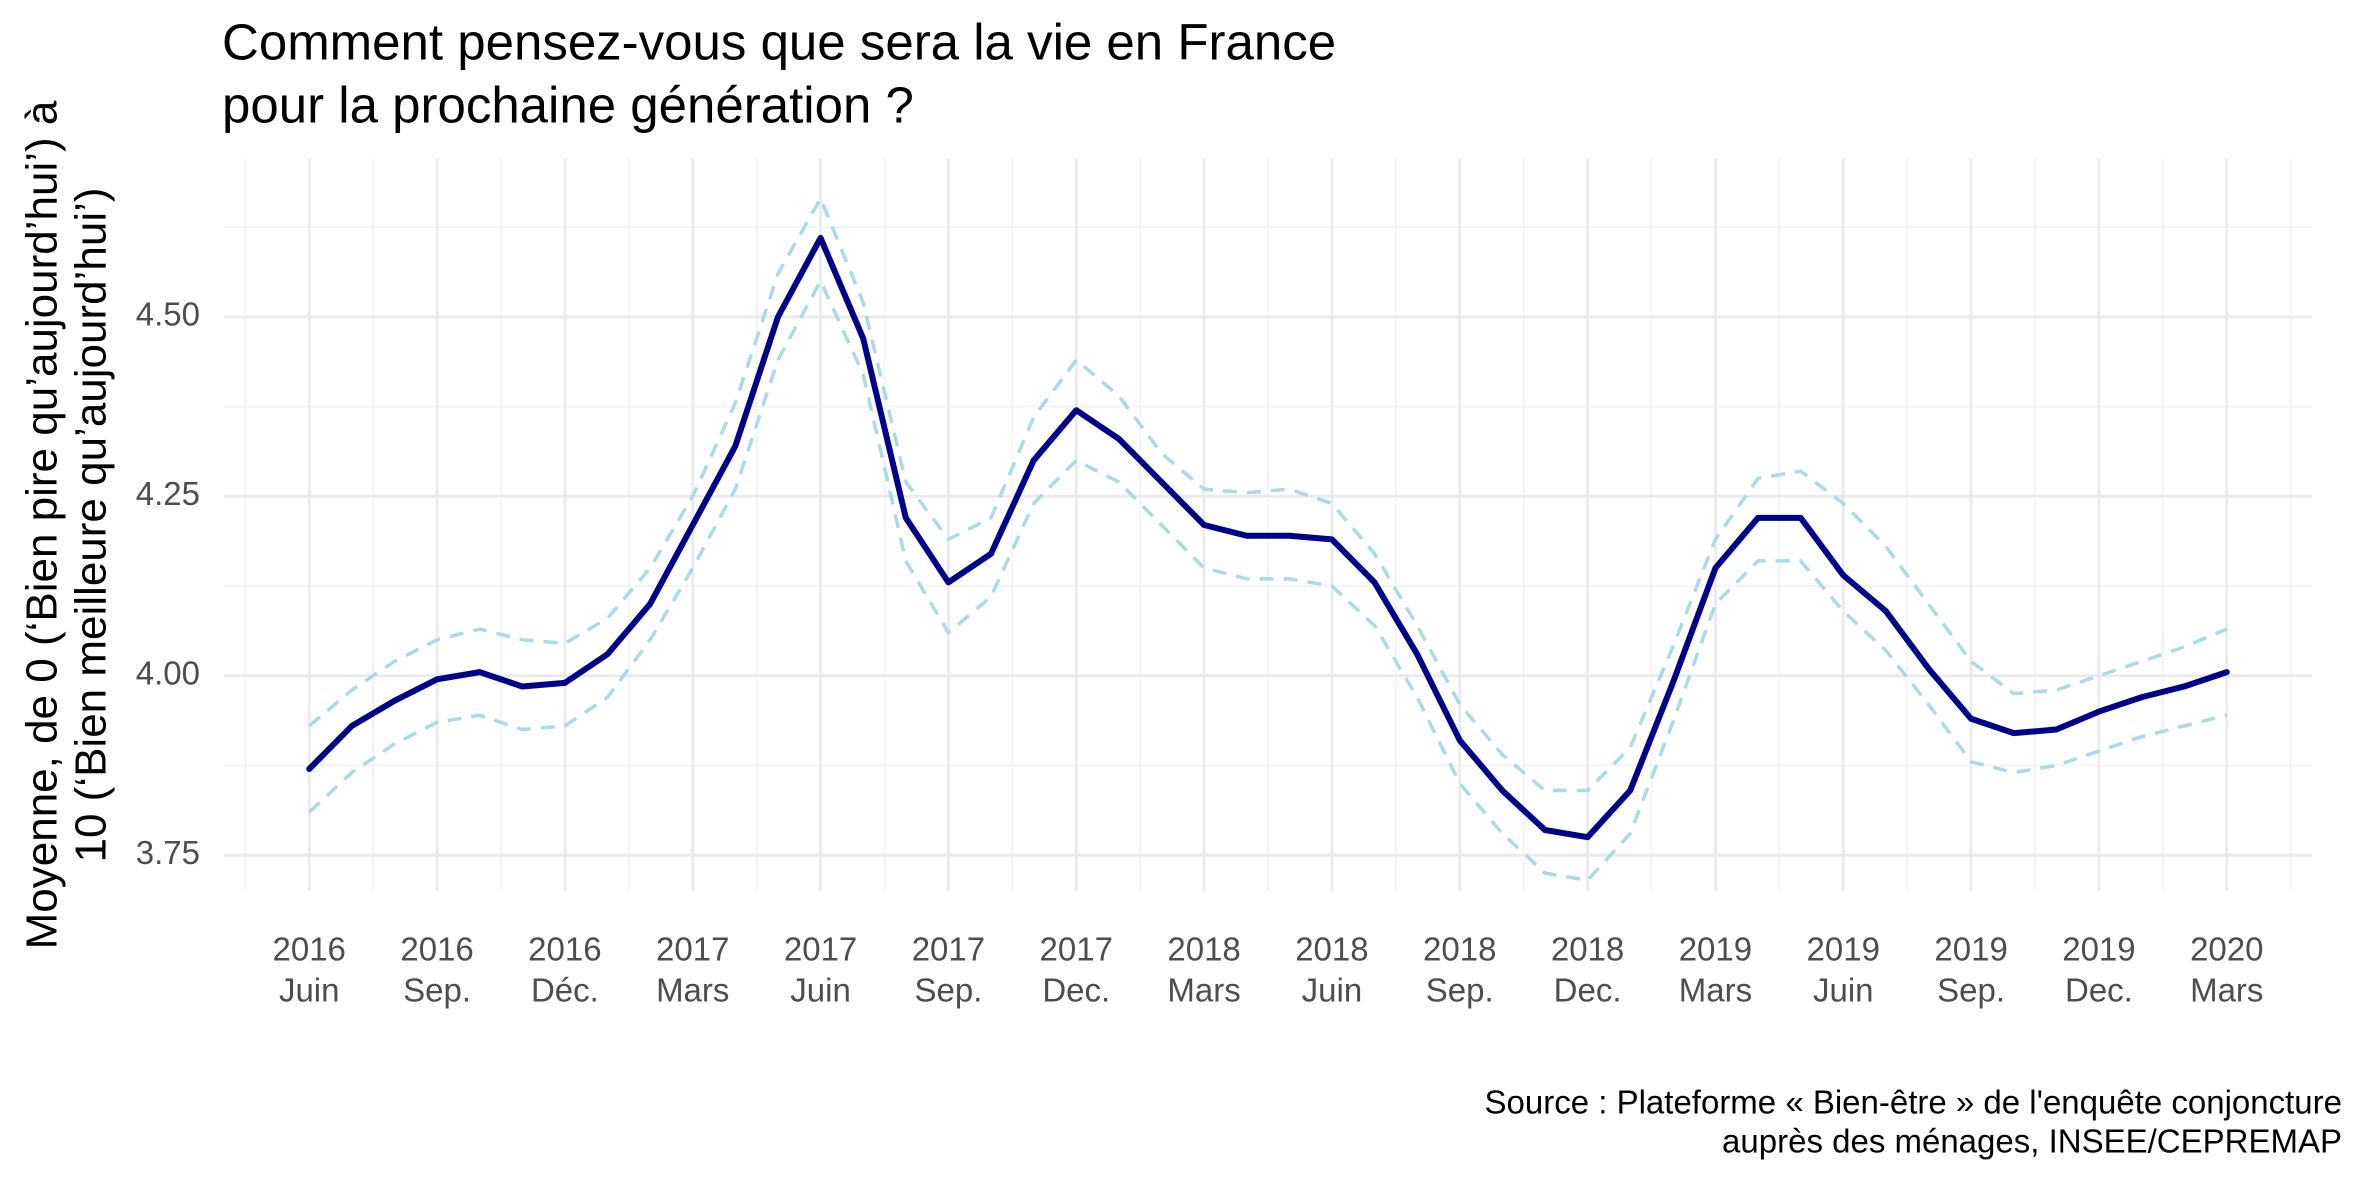 This screenshot has height=1181, width=2362. Describe the element at coordinates (568, 104) in the screenshot. I see `chart-title: pour la prochaine génération ?` at that location.